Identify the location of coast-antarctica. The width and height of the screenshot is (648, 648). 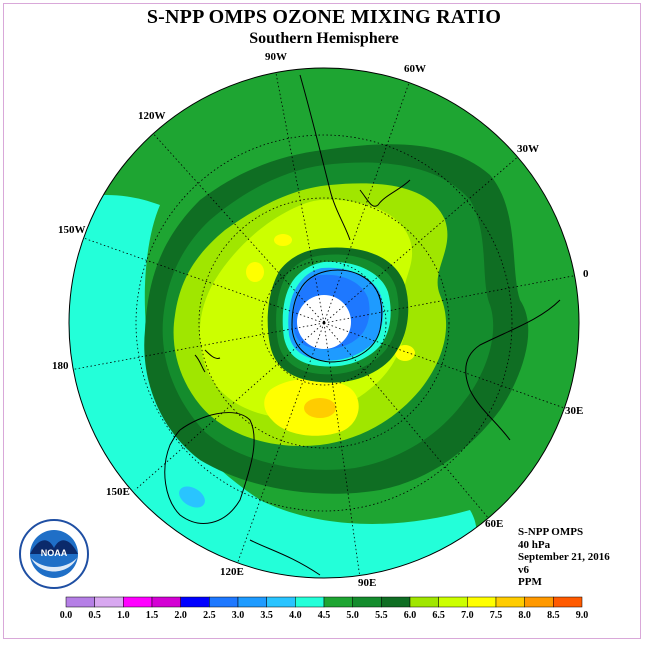
(337, 316).